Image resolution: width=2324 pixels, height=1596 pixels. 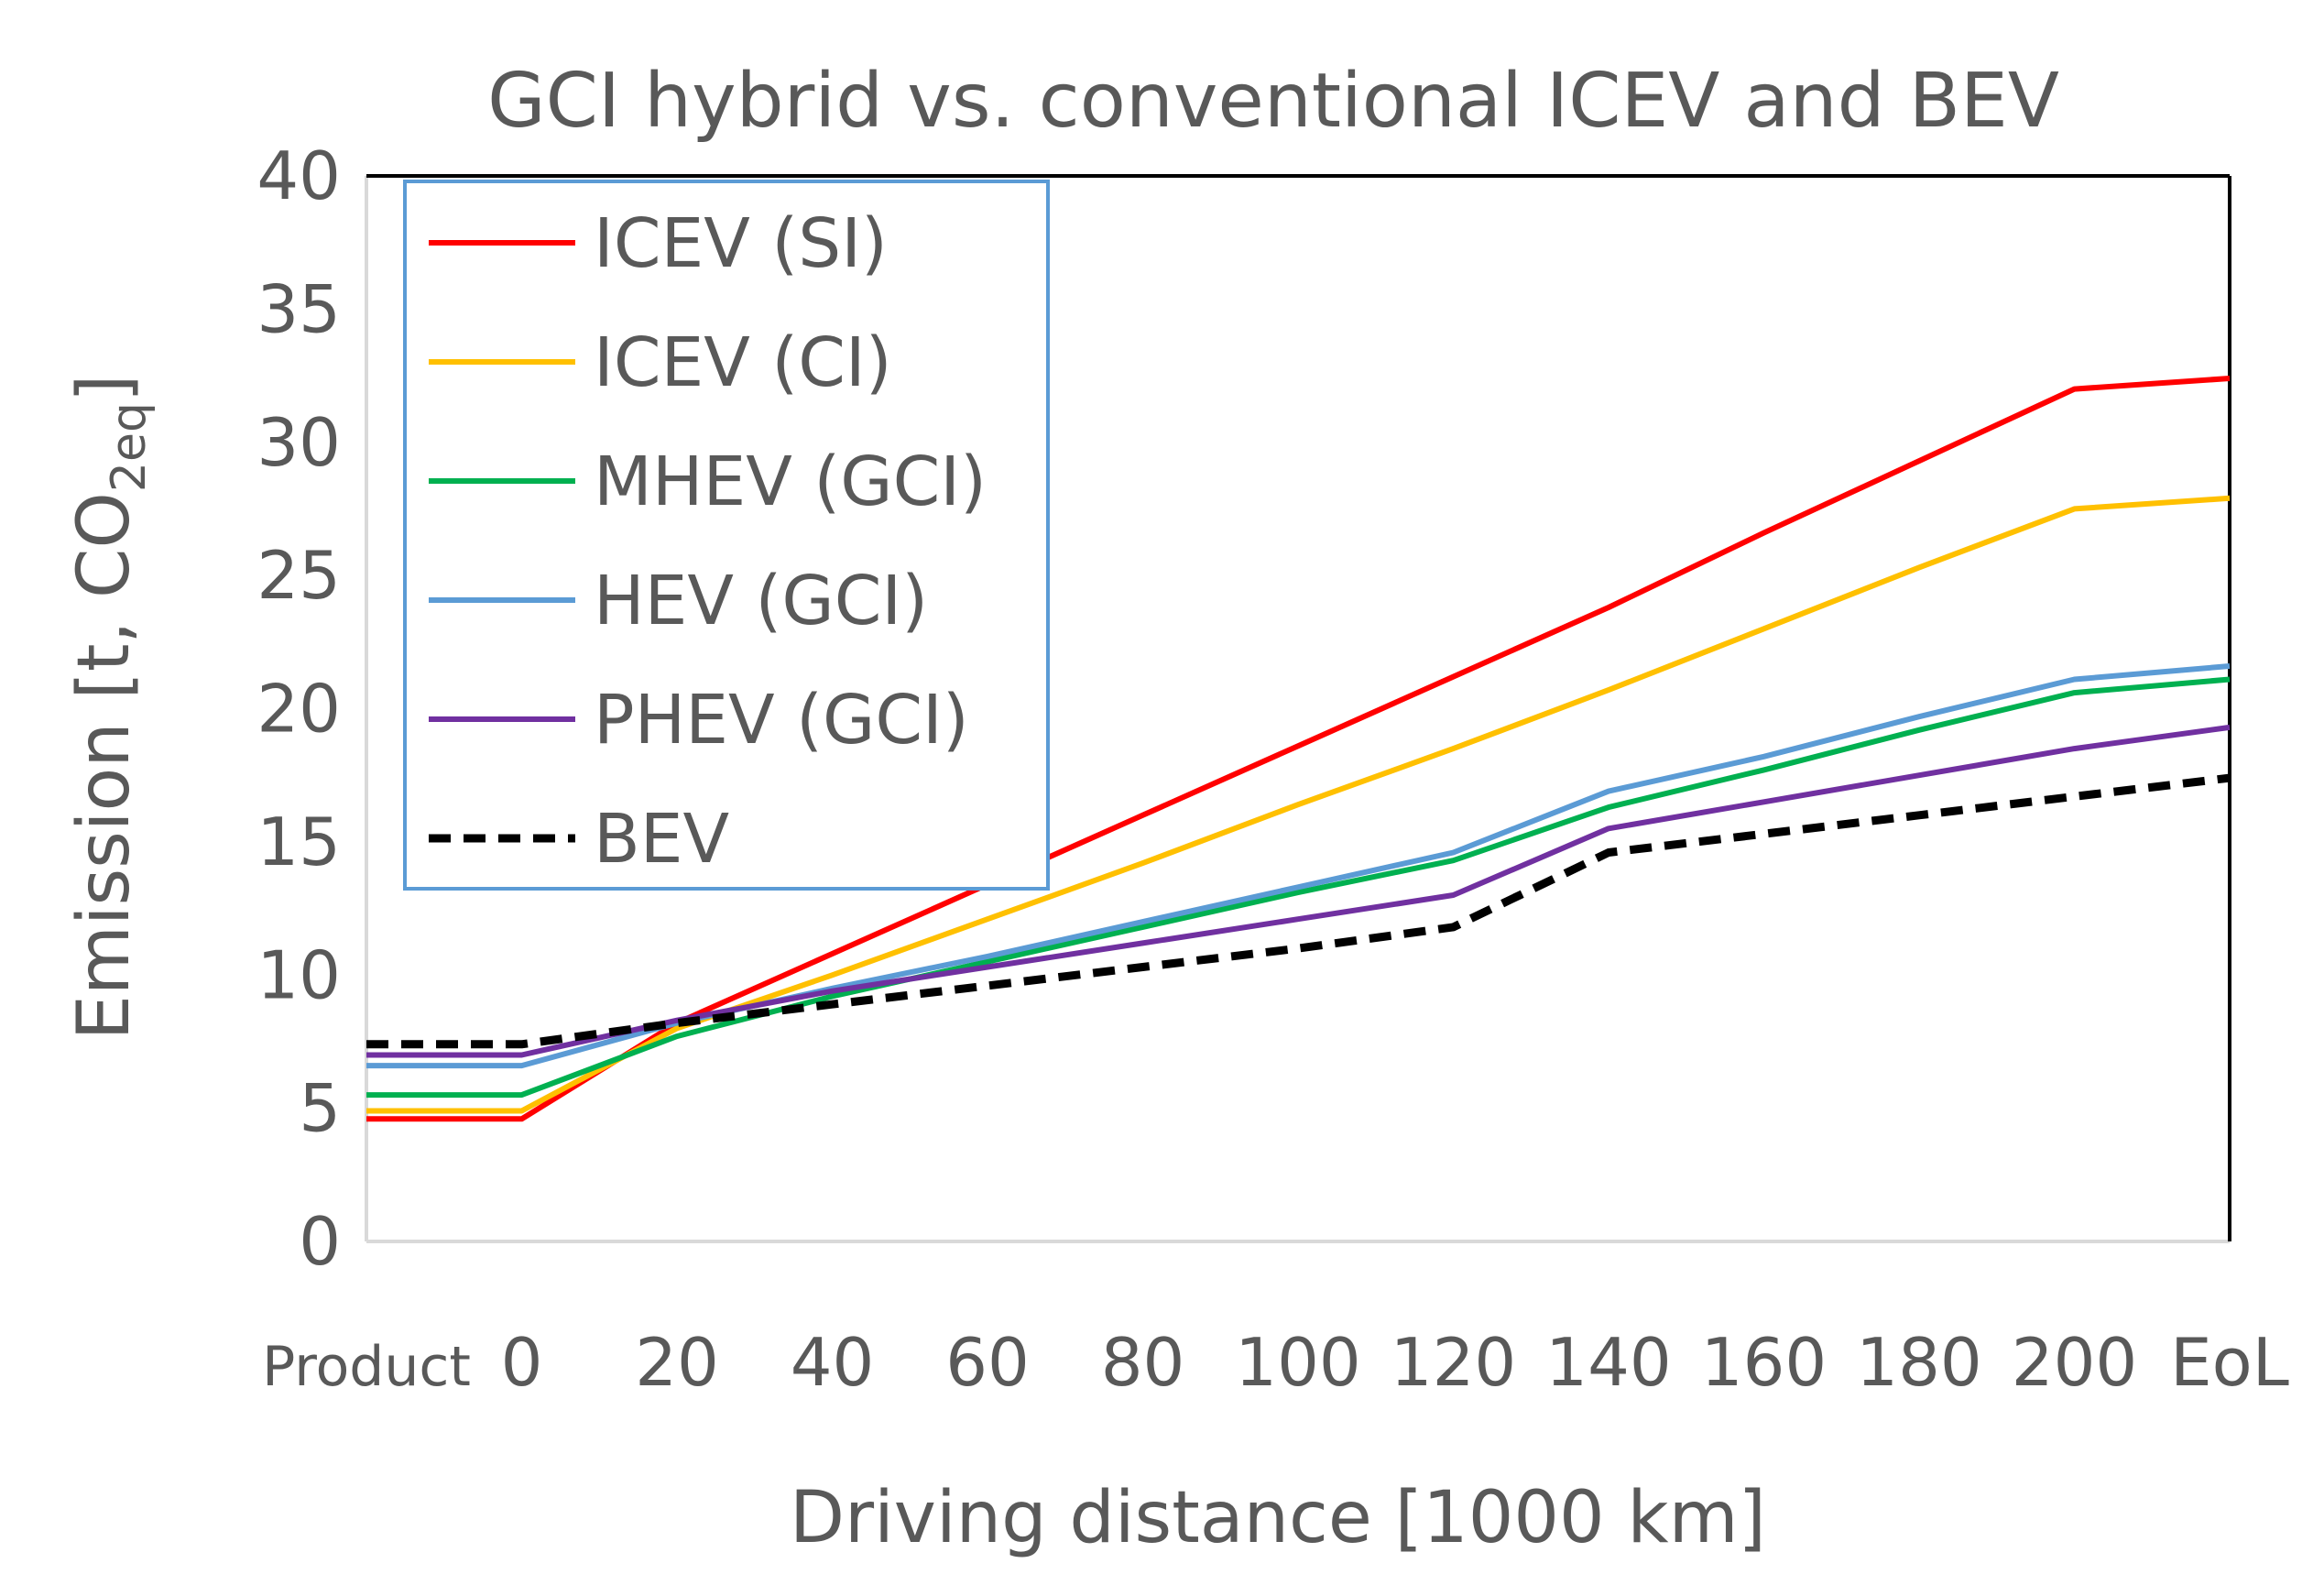 I want to click on x-tick-label: 60, so click(x=987, y=1362).